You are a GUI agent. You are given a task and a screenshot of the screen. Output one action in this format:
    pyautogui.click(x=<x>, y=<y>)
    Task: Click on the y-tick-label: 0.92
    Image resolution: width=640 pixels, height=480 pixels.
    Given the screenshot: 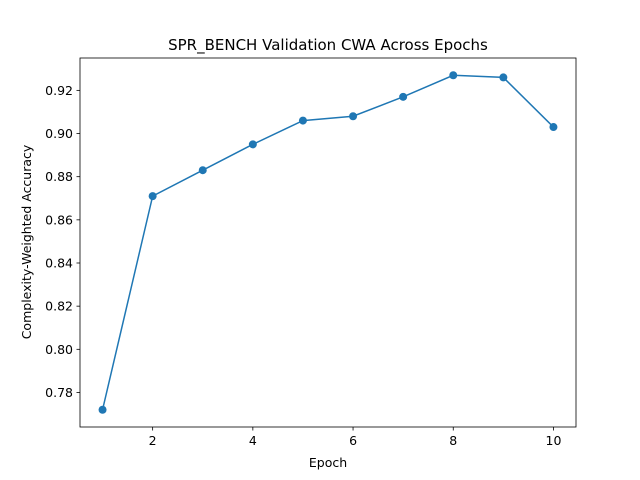 What is the action you would take?
    pyautogui.click(x=59, y=90)
    